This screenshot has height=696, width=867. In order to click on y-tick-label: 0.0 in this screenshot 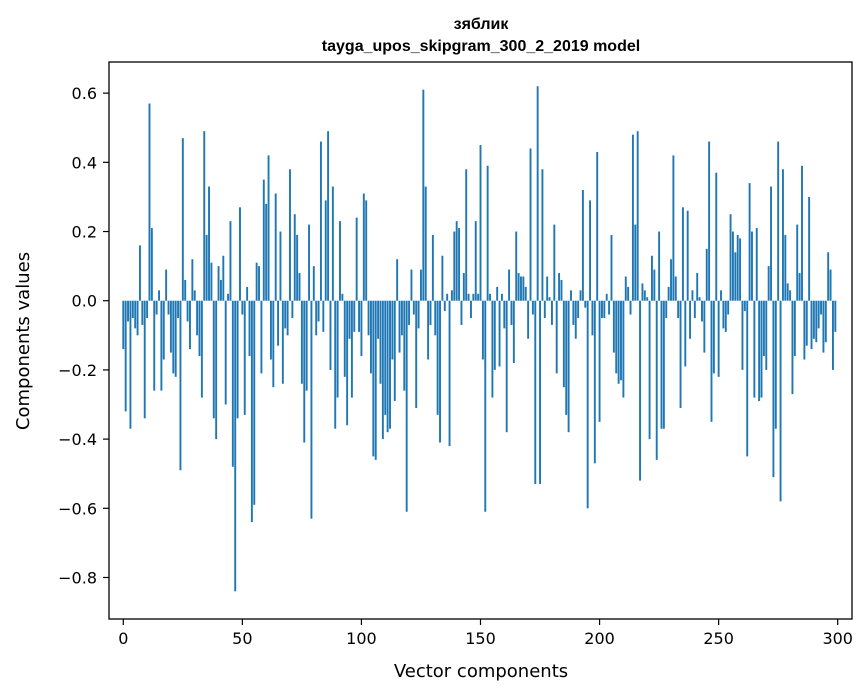, I will do `click(84, 301)`.